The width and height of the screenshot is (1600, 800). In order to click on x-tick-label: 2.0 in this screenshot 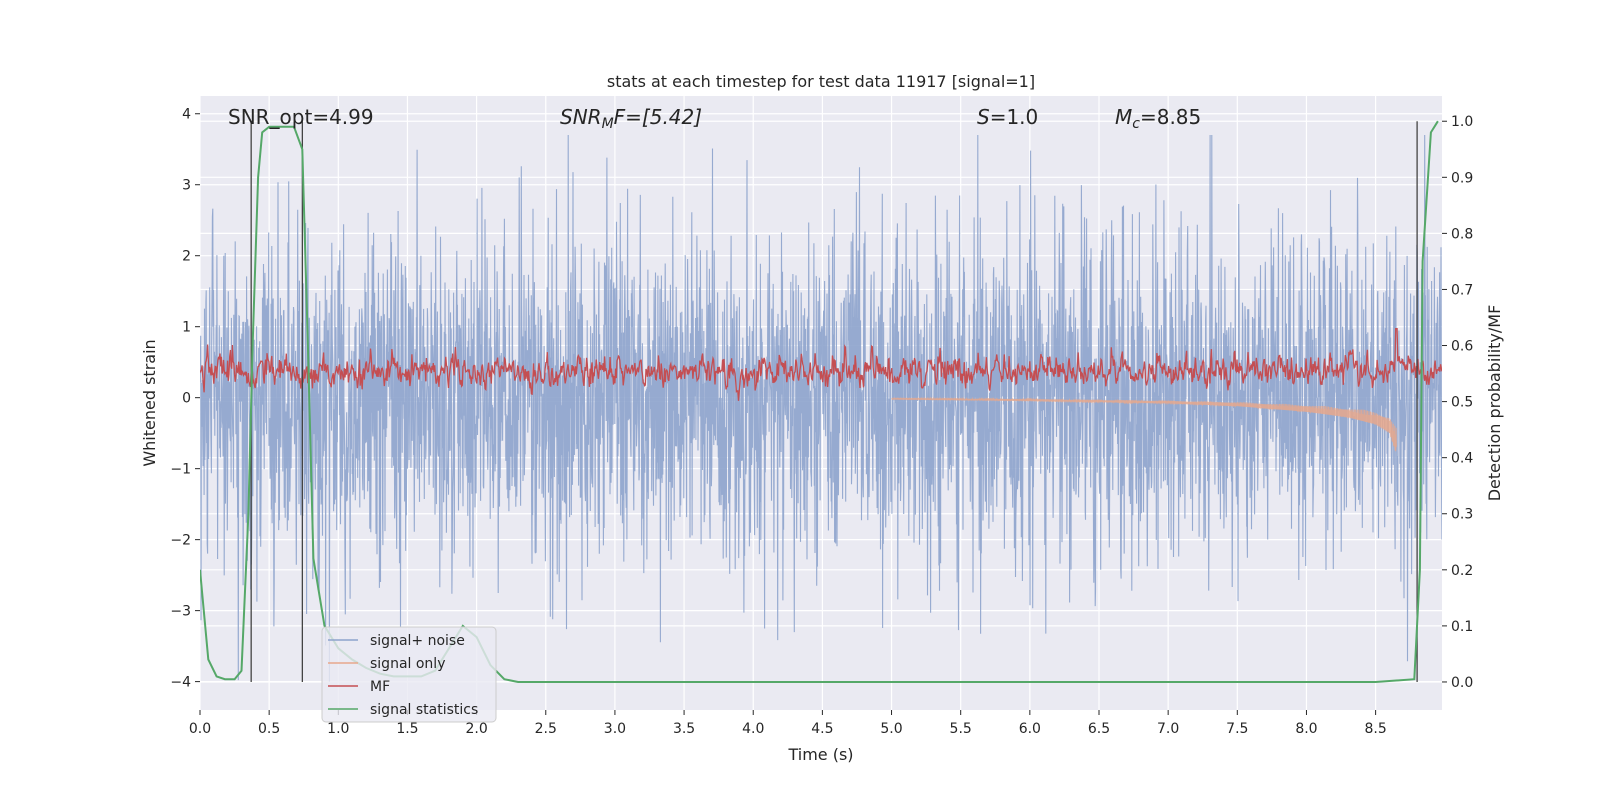, I will do `click(476, 729)`.